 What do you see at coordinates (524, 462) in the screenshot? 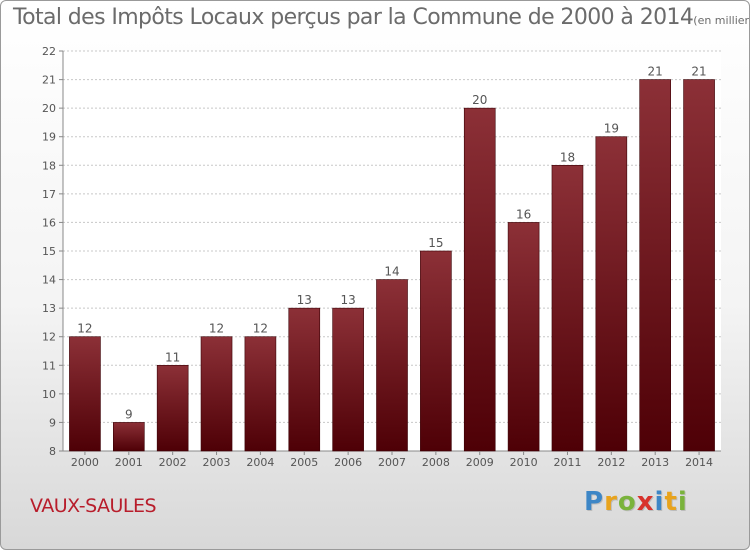
I see `x-tick-label: 2010` at bounding box center [524, 462].